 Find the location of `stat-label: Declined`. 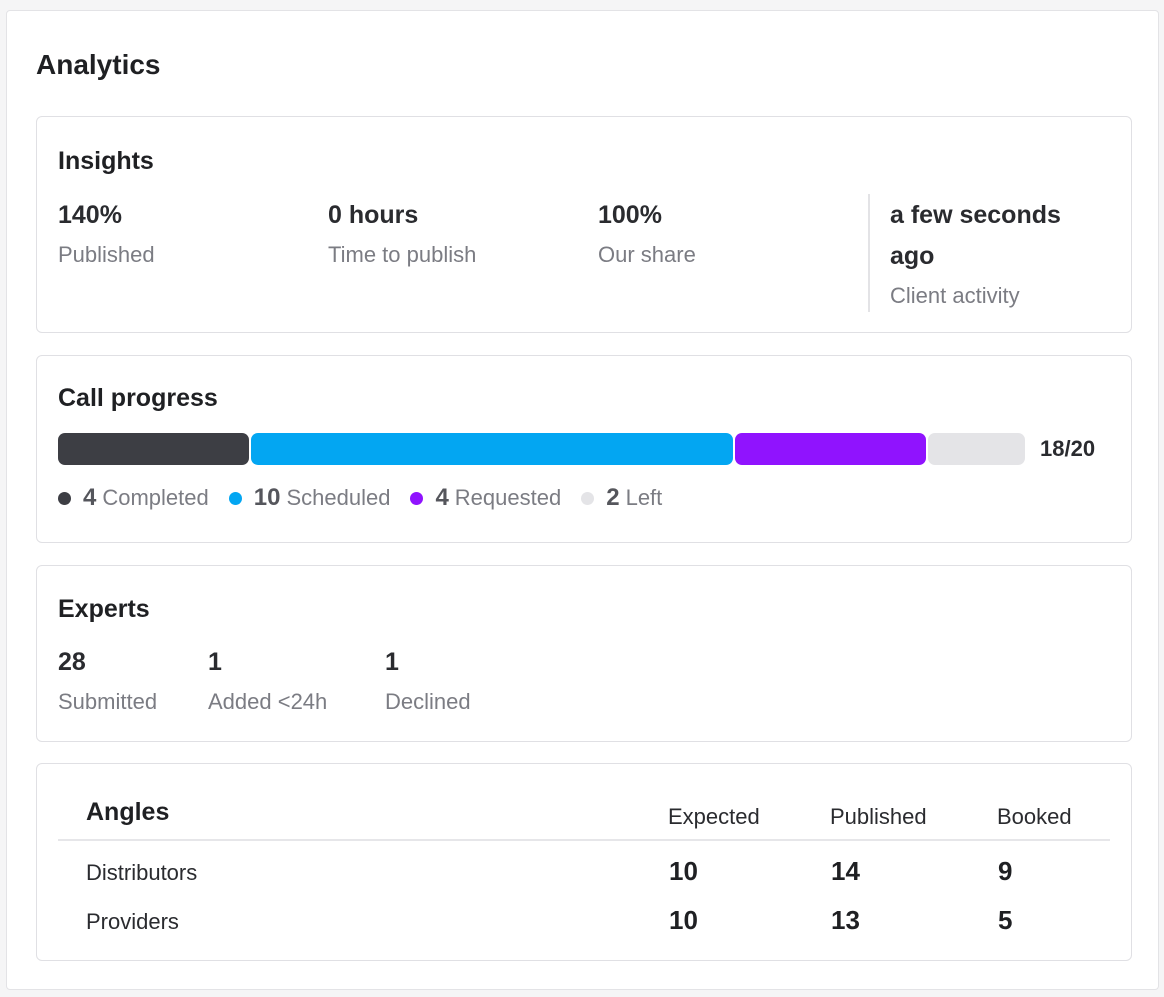

stat-label: Declined is located at coordinates (428, 701).